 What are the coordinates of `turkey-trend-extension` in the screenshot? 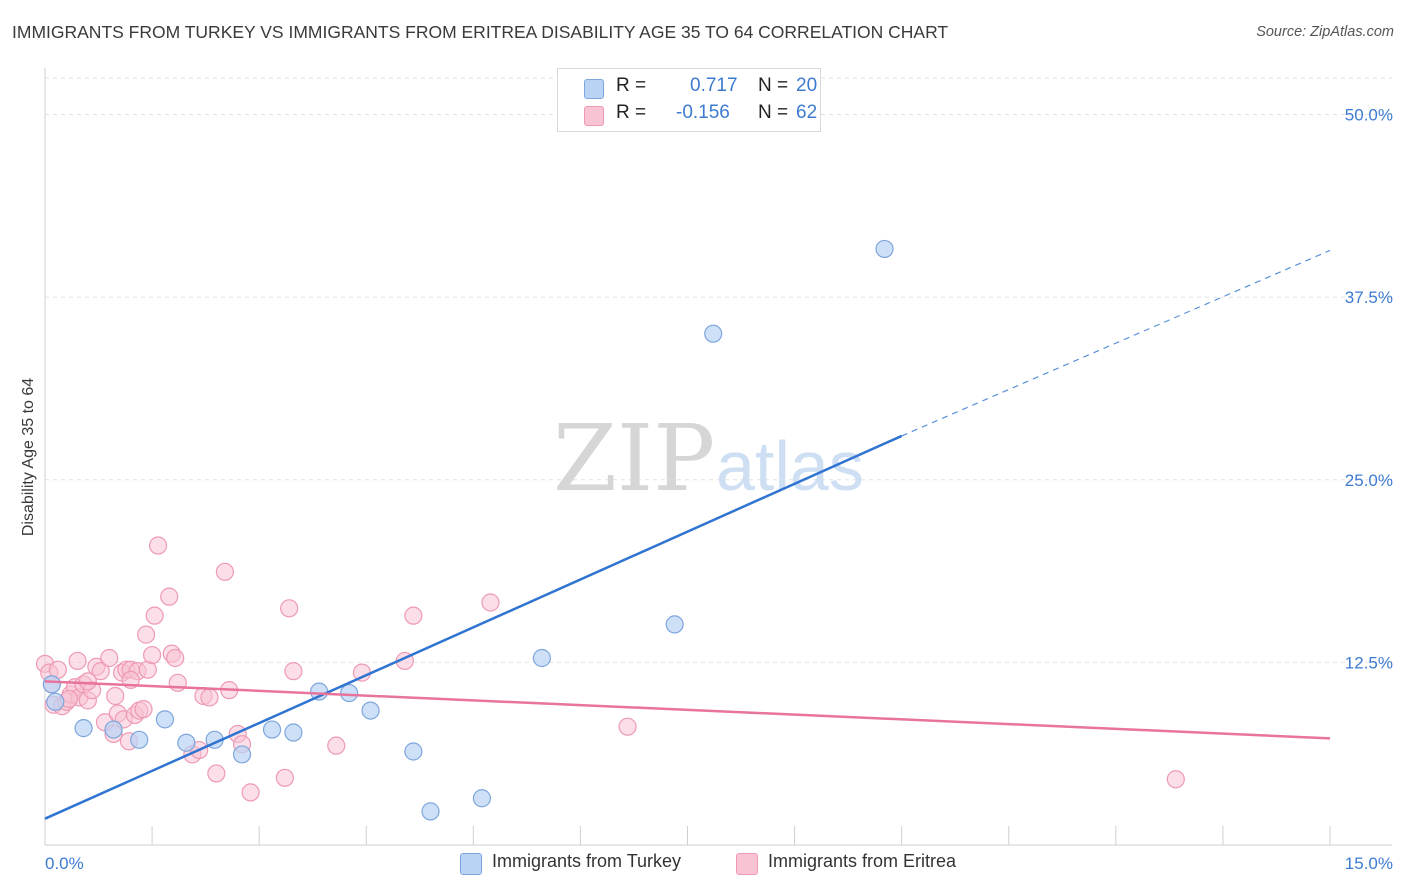 It's located at (1116, 343).